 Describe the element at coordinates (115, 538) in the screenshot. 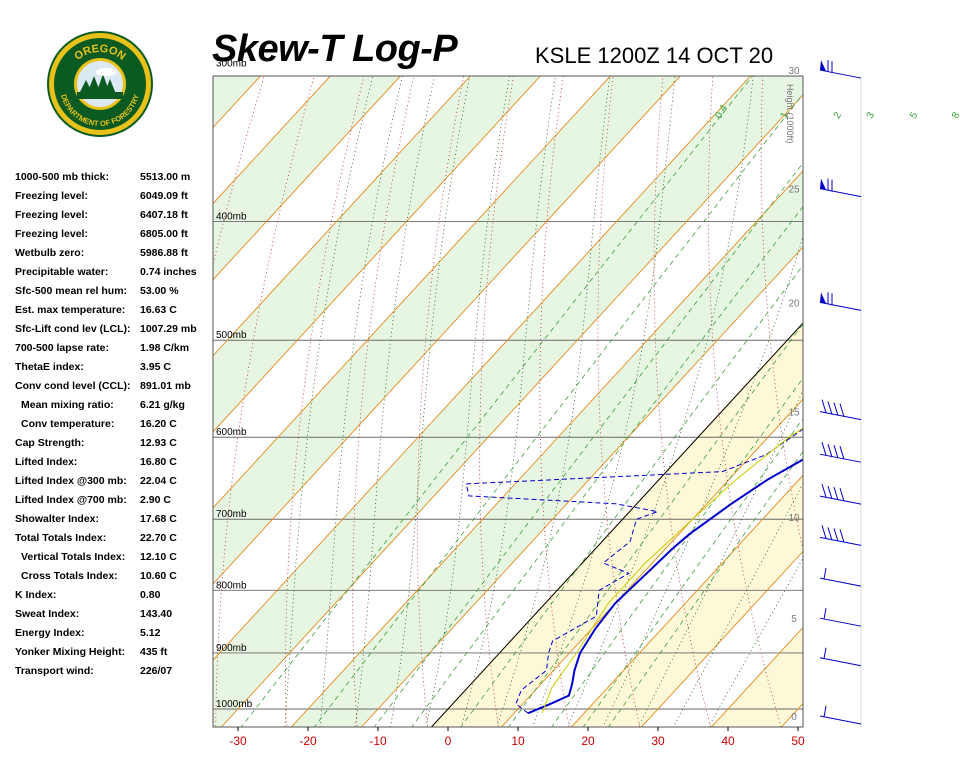

I see `index-row: Total Totals Index: 22.70 C` at that location.